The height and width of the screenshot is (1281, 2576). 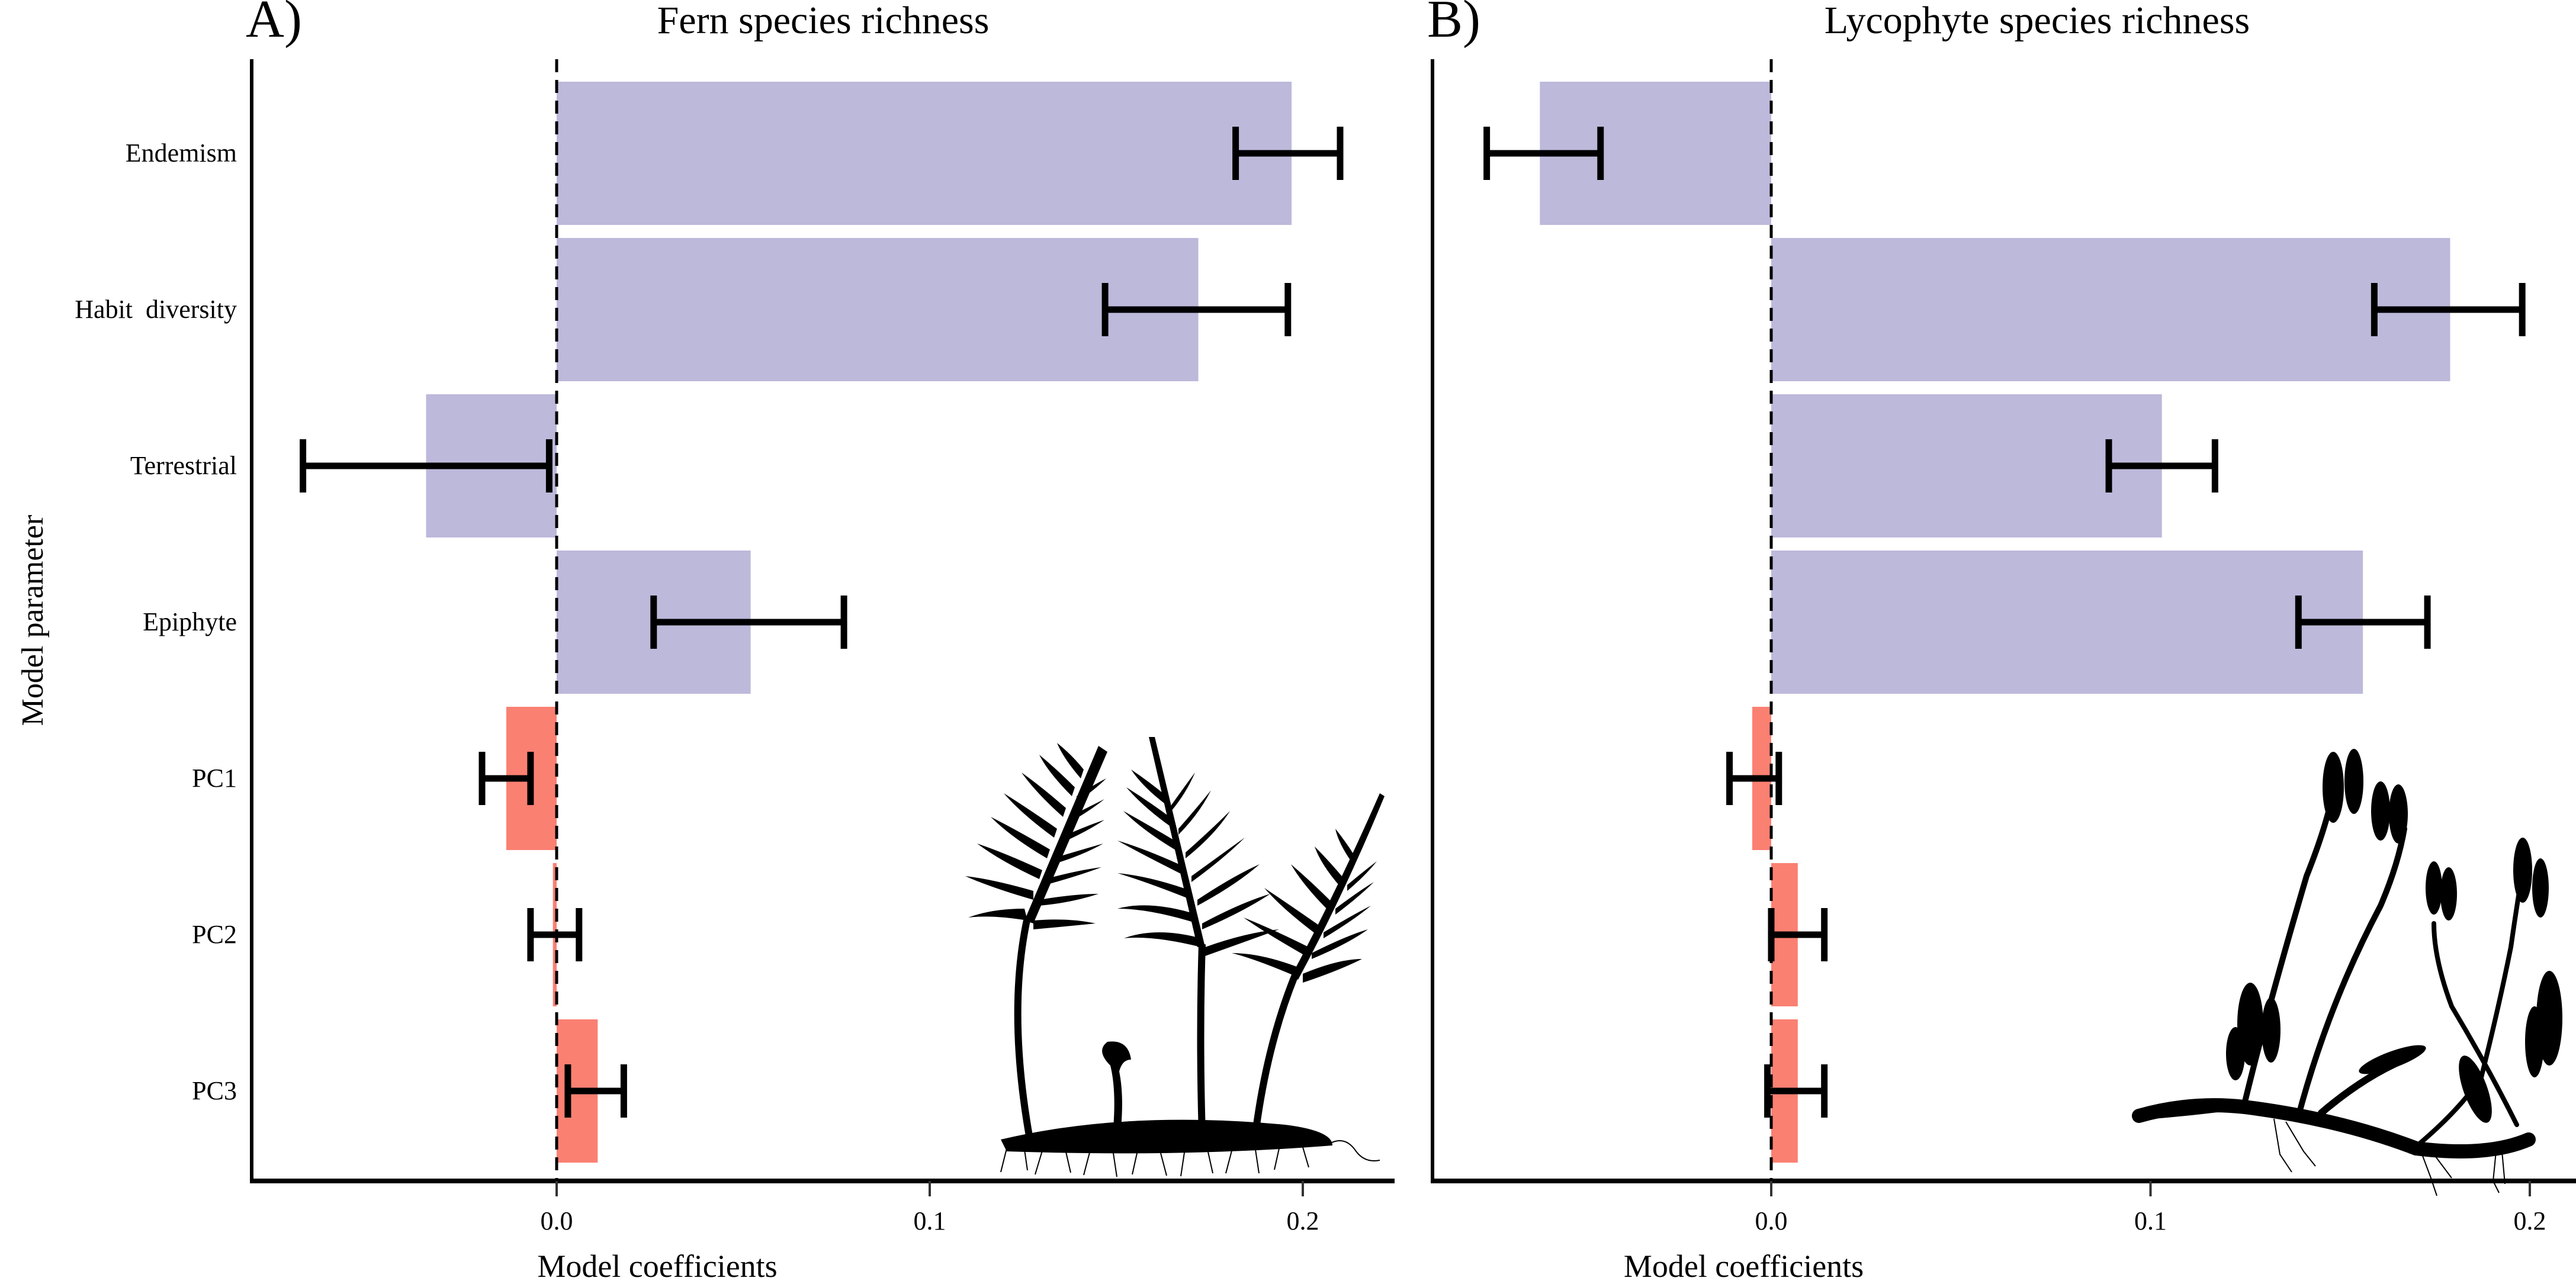 What do you see at coordinates (274, 24) in the screenshot?
I see `panel-label: A)` at bounding box center [274, 24].